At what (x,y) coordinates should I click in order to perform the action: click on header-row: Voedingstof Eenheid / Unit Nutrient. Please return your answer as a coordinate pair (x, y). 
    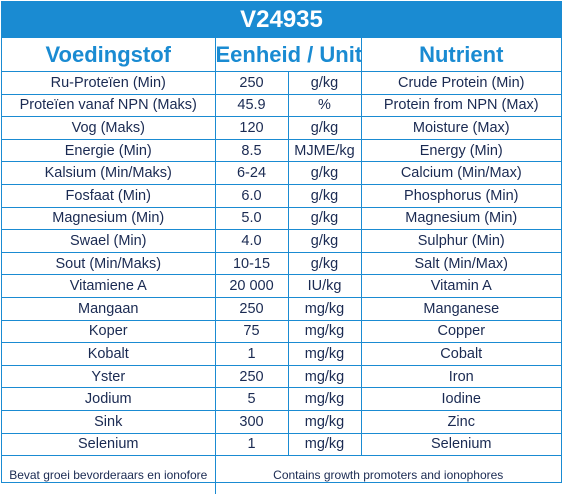
    Looking at the image, I should click on (281, 55).